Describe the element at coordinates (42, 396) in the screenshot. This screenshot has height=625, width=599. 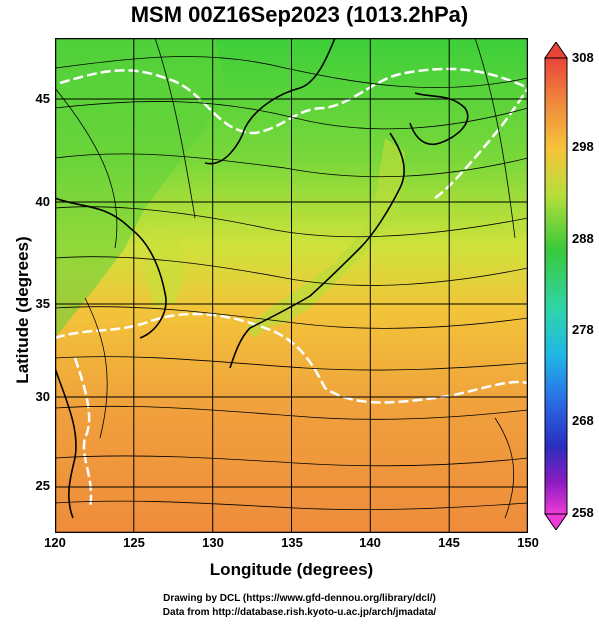
I see `y-tick-label: 30` at that location.